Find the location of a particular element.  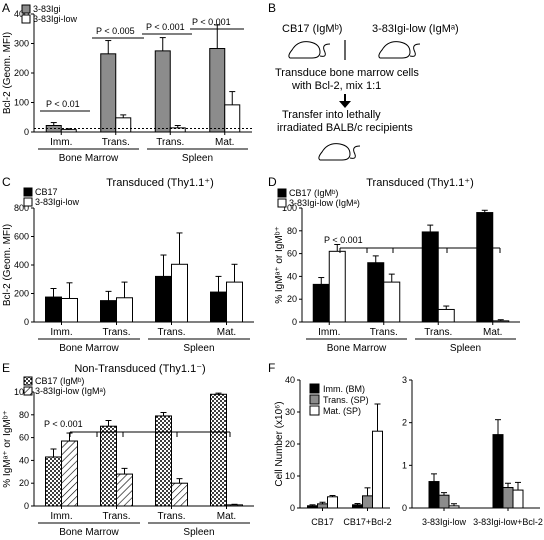

y-tick-label: 80 is located at coordinates (292, 231).